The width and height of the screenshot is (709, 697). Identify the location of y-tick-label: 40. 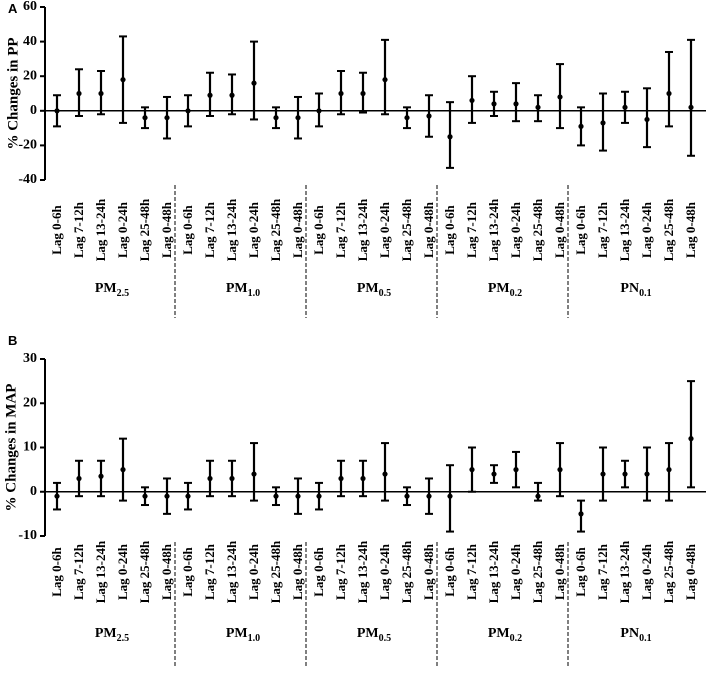
(30, 41).